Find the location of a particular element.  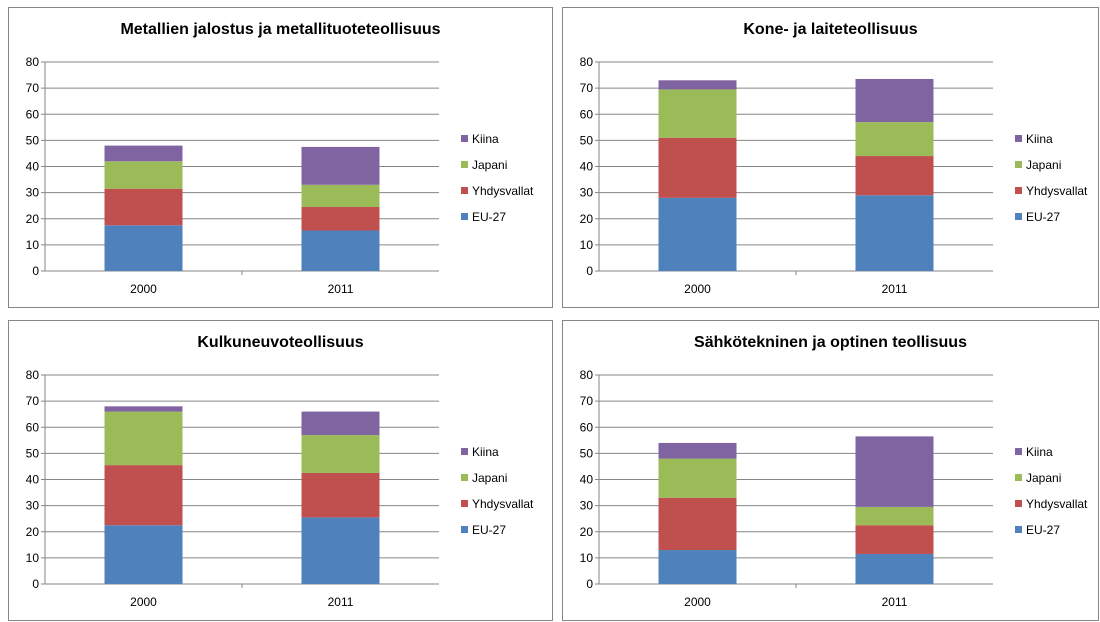

y-tick-label: 30 is located at coordinates (33, 506).